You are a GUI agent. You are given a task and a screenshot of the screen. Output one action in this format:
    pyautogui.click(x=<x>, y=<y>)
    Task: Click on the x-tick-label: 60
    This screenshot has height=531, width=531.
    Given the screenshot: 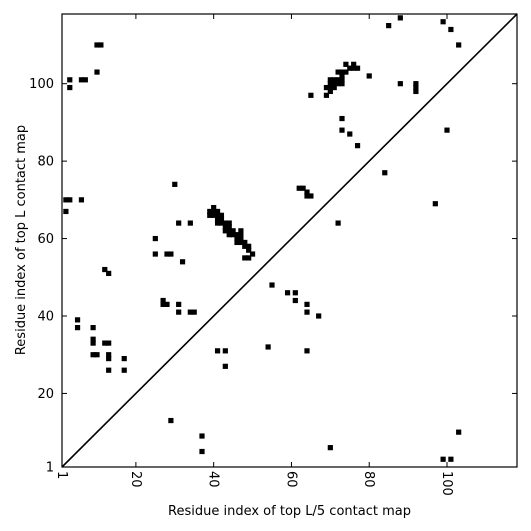 What is the action you would take?
    pyautogui.click(x=290, y=479)
    